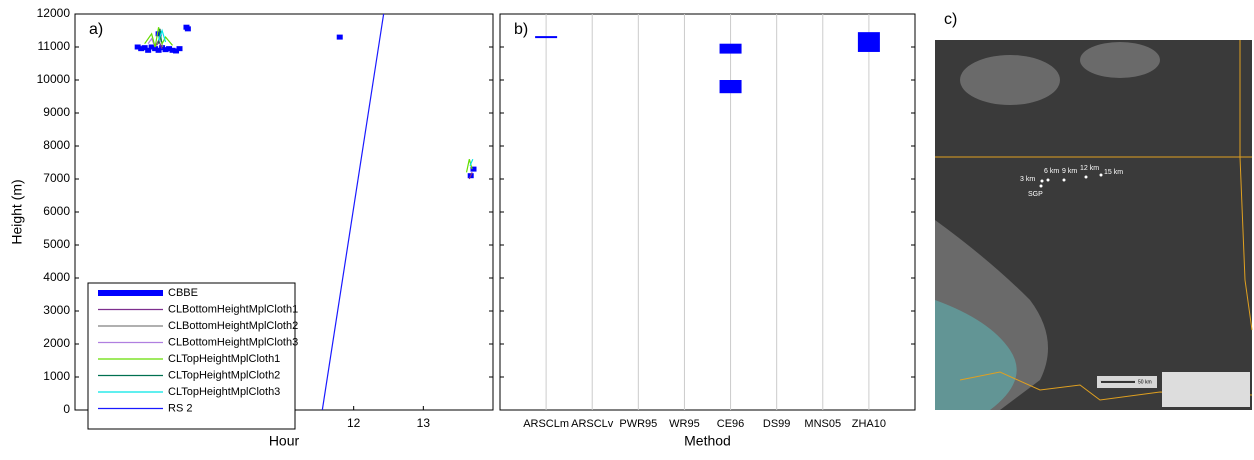  I want to click on x-axis-label: Method, so click(707, 441).